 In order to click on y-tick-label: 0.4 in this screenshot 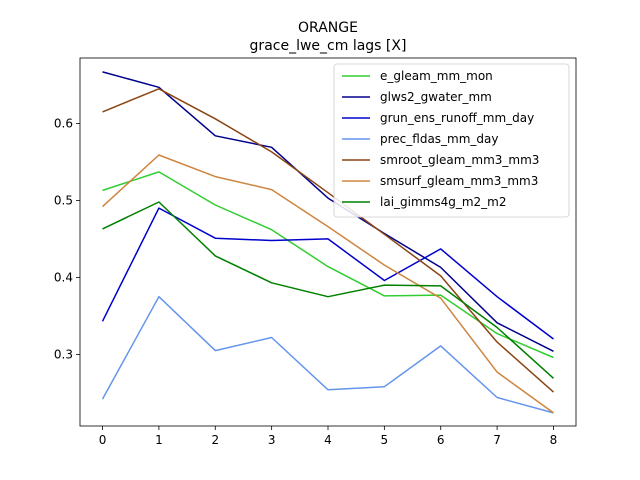, I will do `click(63, 277)`.